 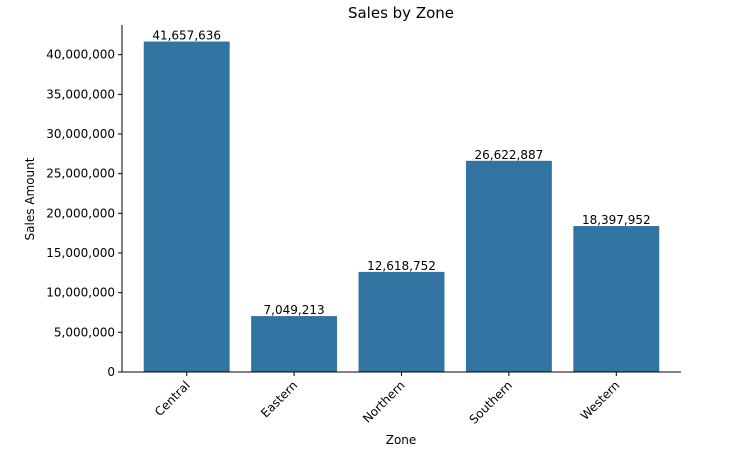 What do you see at coordinates (80, 94) in the screenshot?
I see `y-tick-label: 35,000,000` at bounding box center [80, 94].